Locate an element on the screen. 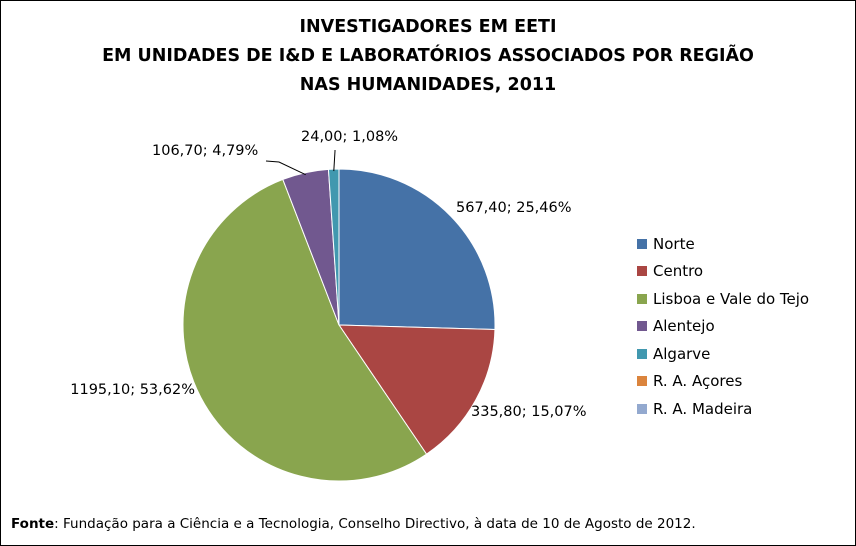 The height and width of the screenshot is (546, 856). legend-item: R. A. Madeira is located at coordinates (723, 409).